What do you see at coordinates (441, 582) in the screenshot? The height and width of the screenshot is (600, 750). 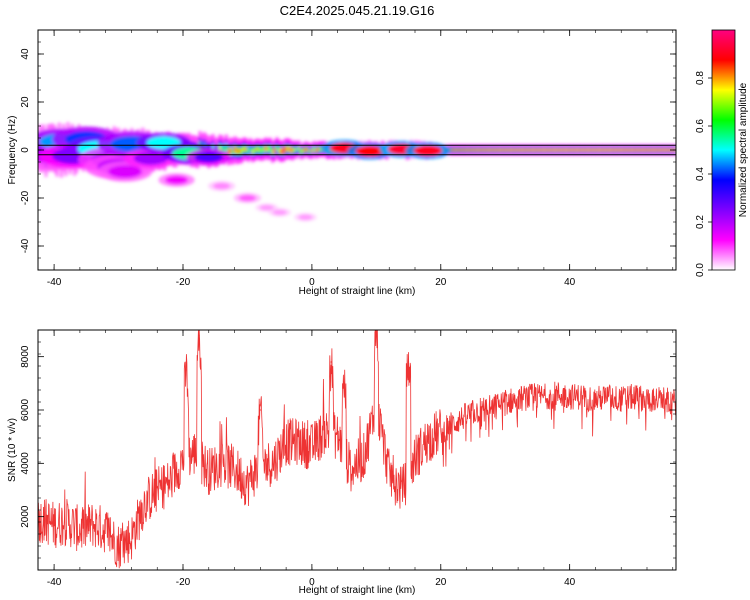 I see `snr-x-tick-label: 20` at bounding box center [441, 582].